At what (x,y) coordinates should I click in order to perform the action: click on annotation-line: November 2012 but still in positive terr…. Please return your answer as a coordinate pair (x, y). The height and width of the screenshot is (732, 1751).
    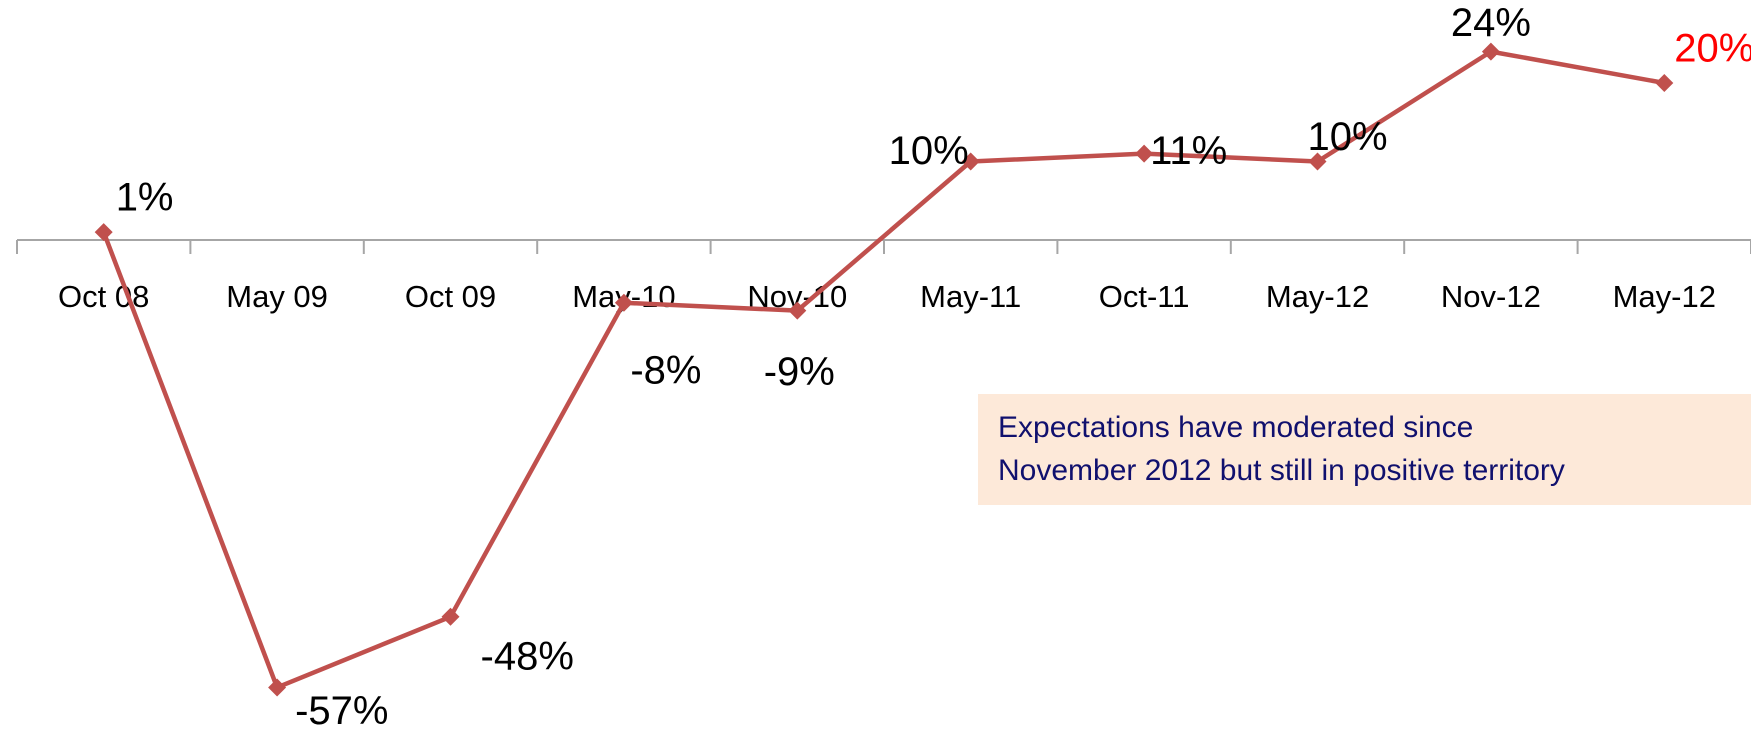
    Looking at the image, I should click on (1281, 470).